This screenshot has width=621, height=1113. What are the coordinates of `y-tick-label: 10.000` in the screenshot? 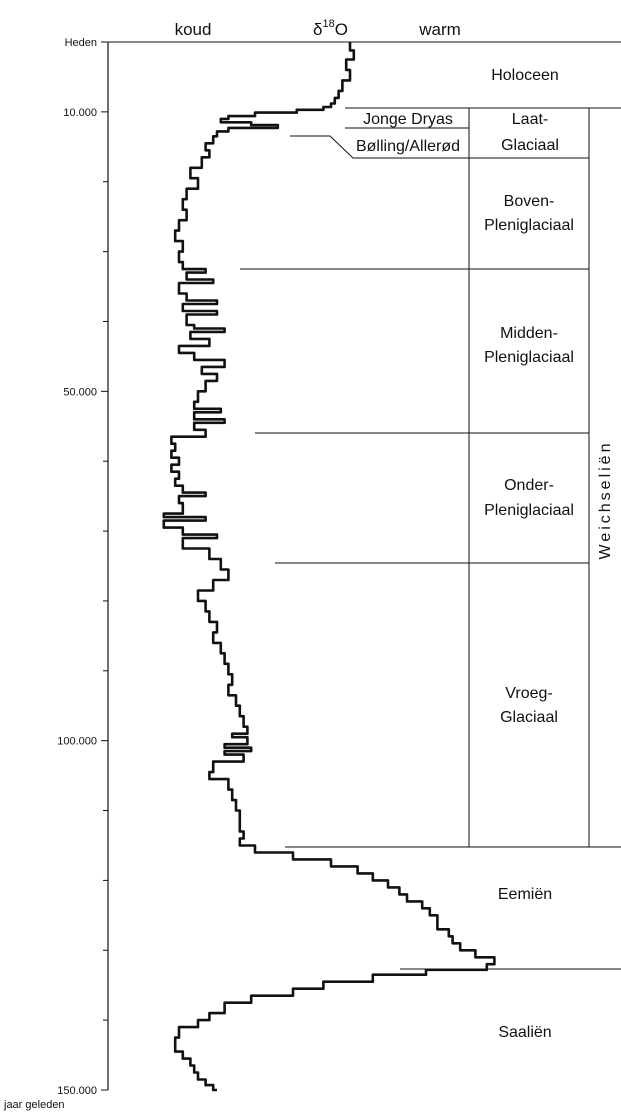 It's located at (80, 113).